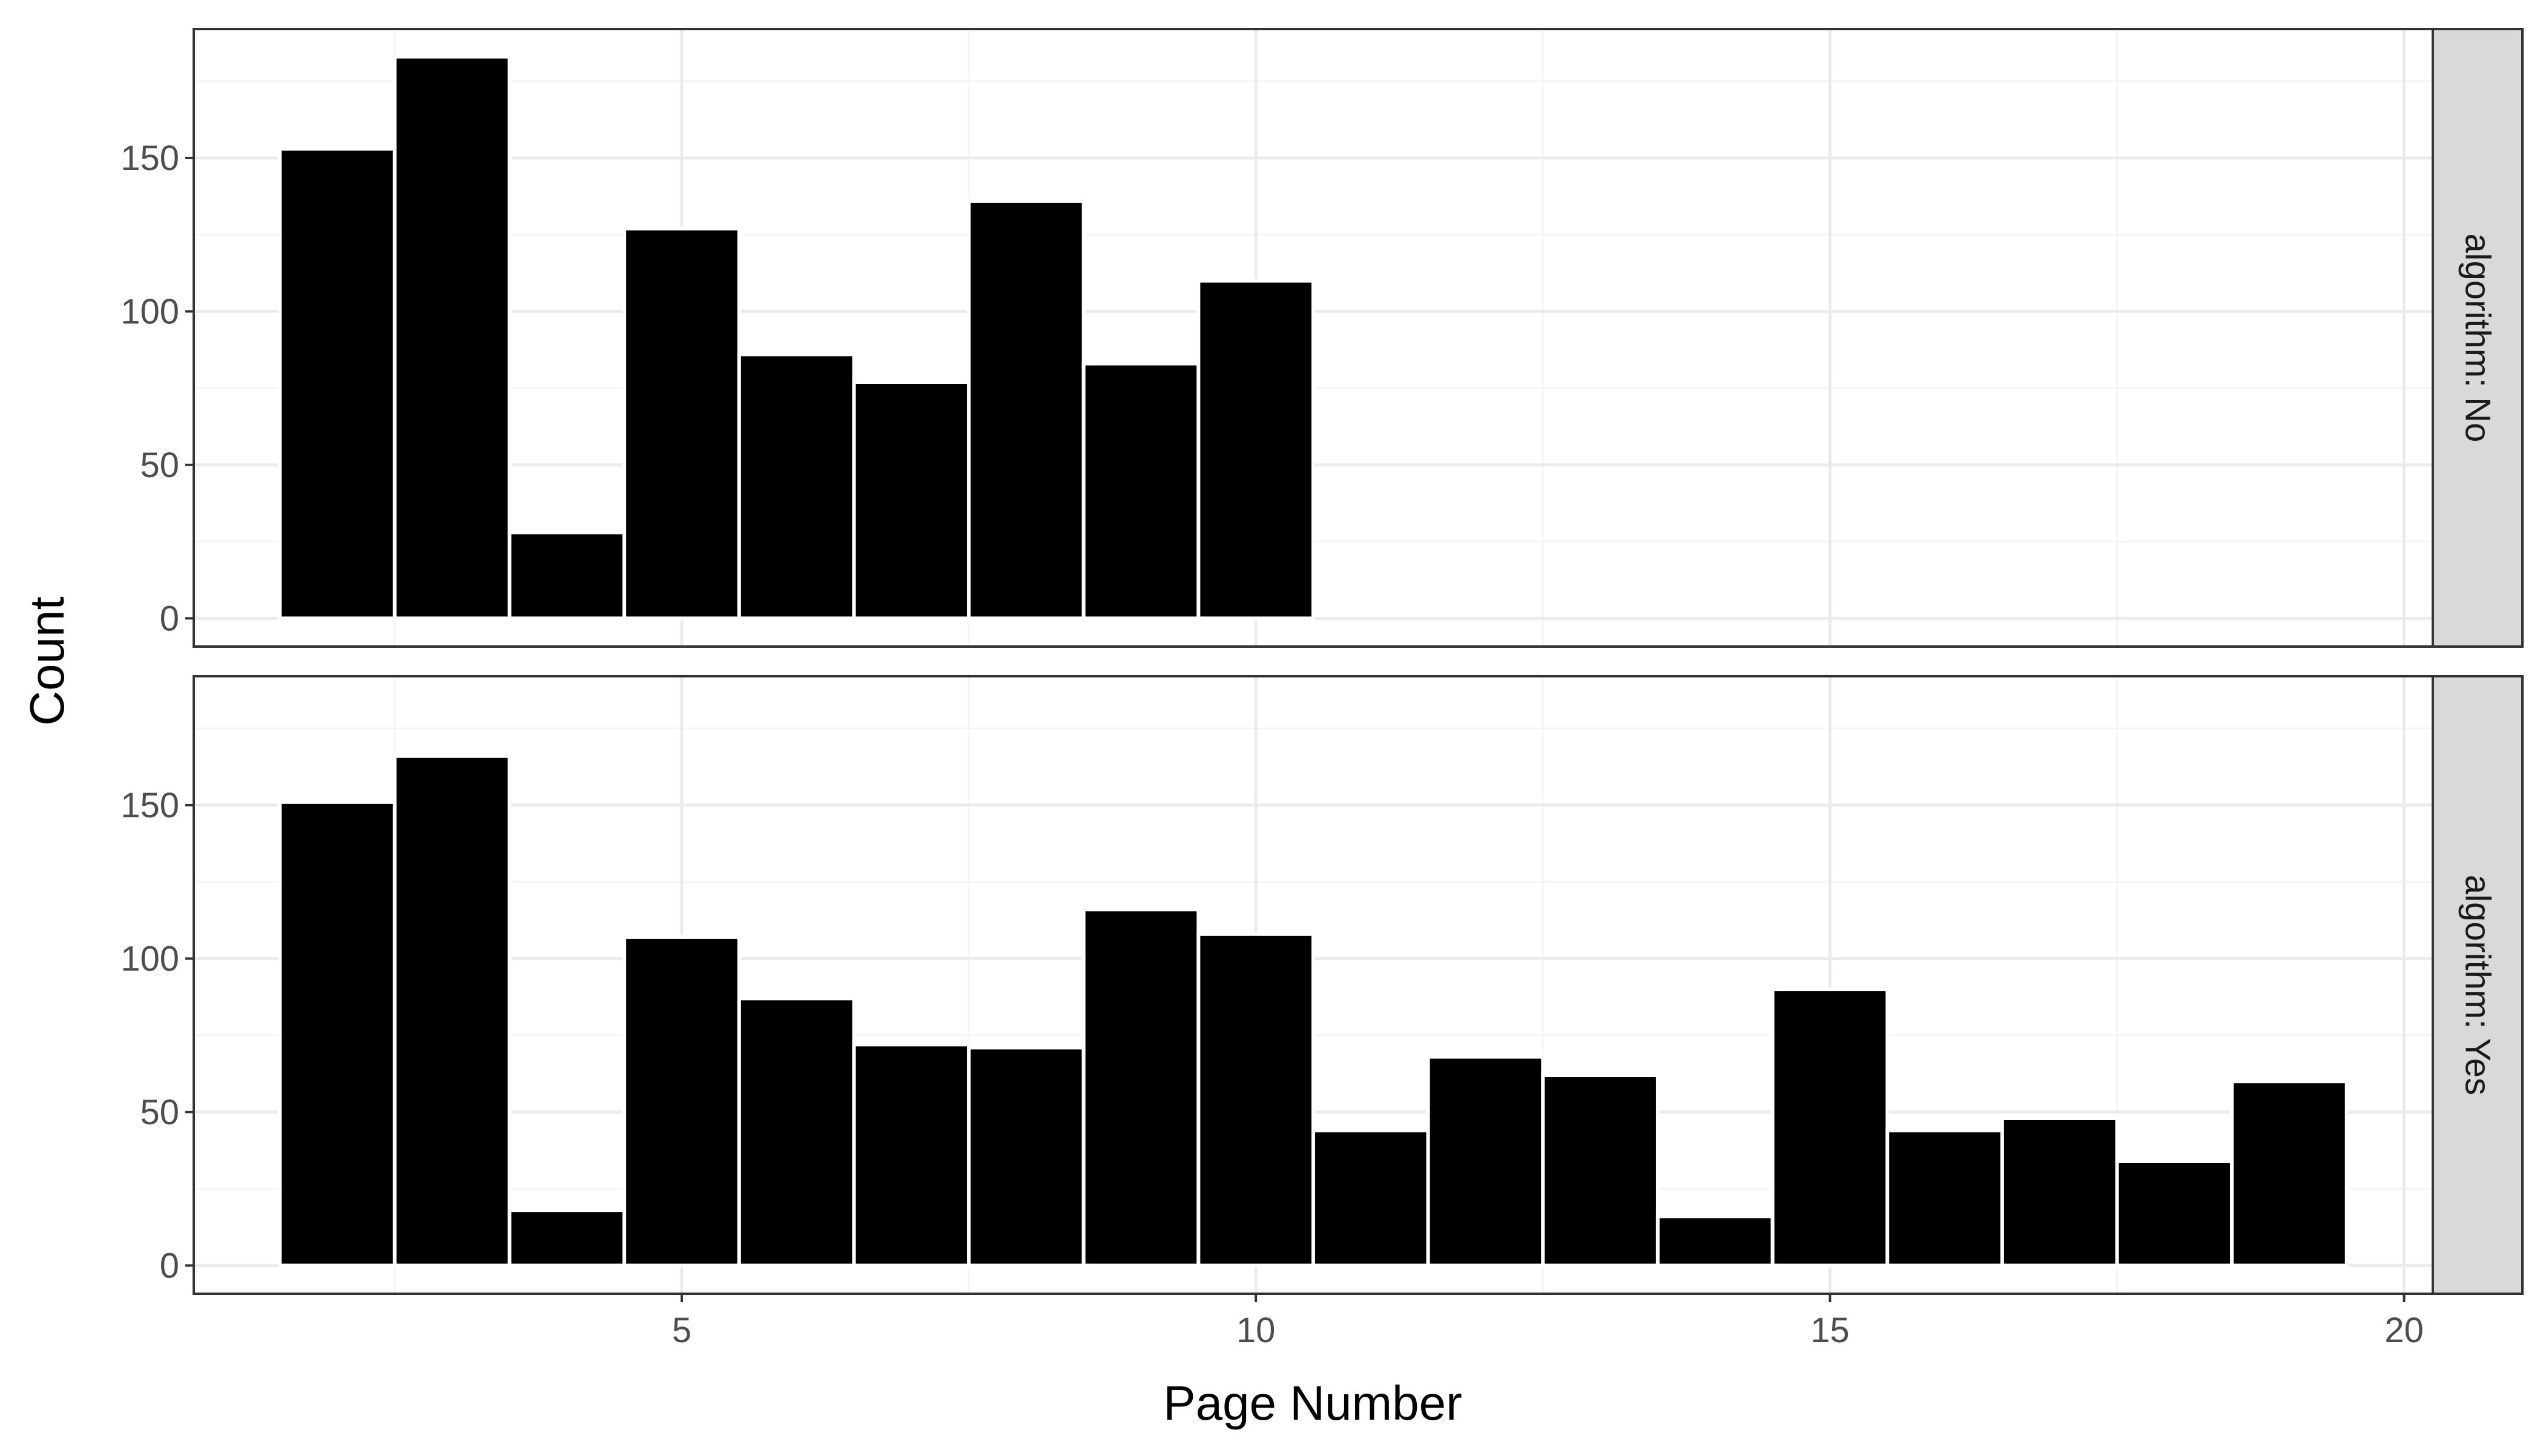 This screenshot has width=2543, height=1456. I want to click on facet-strip-label: algorithm: Yes, so click(2478, 985).